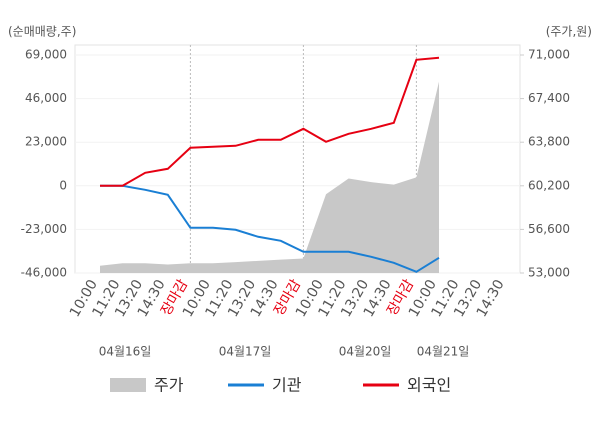 Image resolution: width=600 pixels, height=428 pixels. Describe the element at coordinates (287, 385) in the screenshot. I see `legend-label: 기관` at that location.